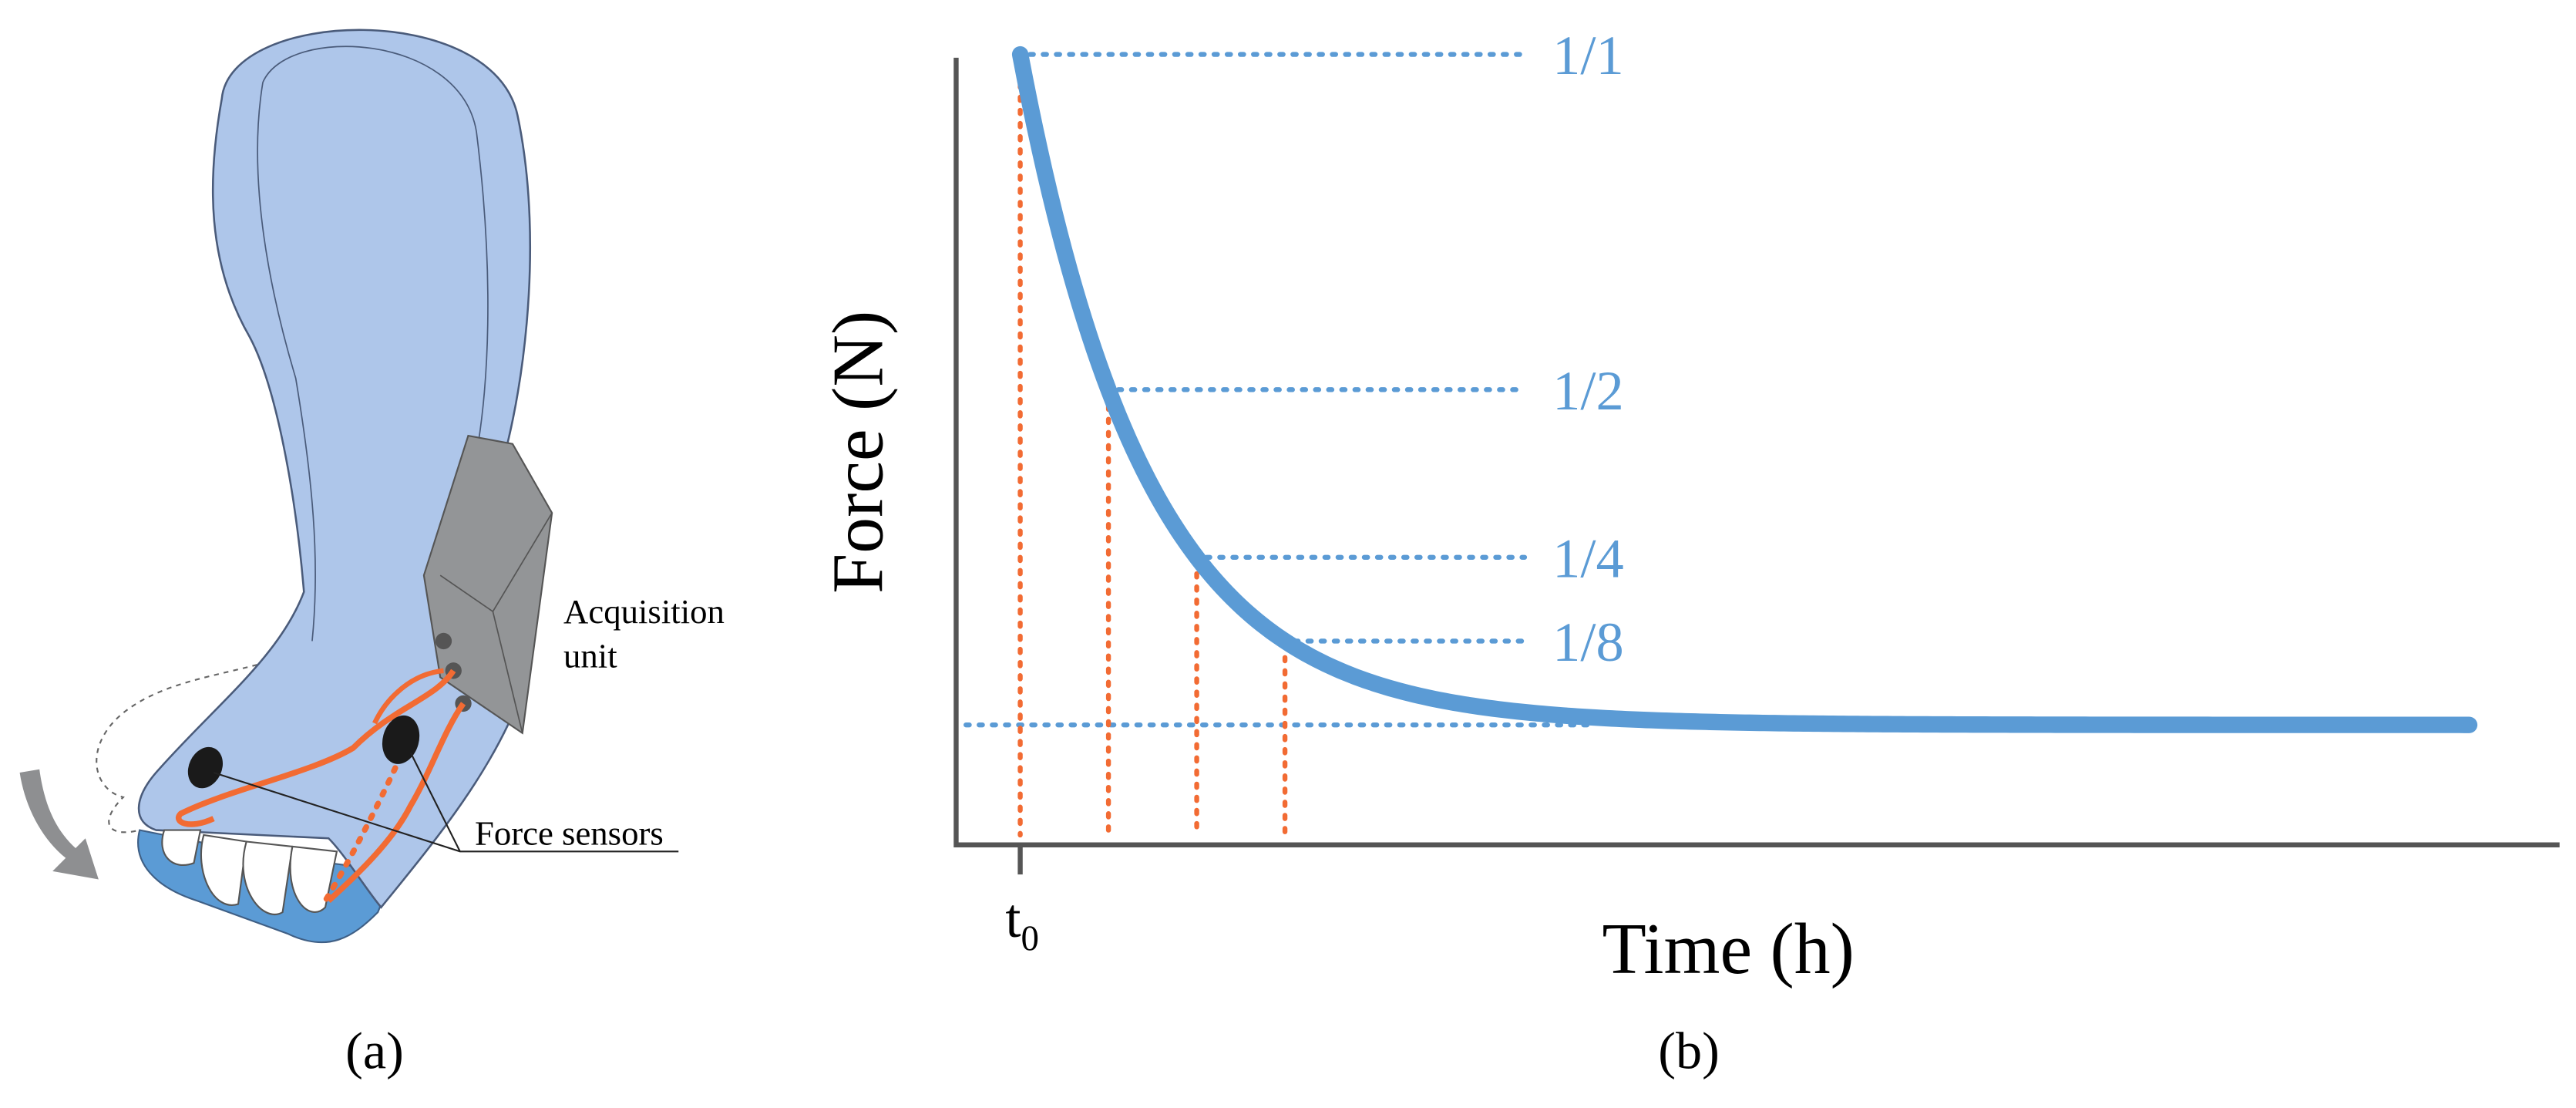 This screenshot has height=1108, width=2576. What do you see at coordinates (859, 452) in the screenshot?
I see `y-axis-label: Force (N)` at bounding box center [859, 452].